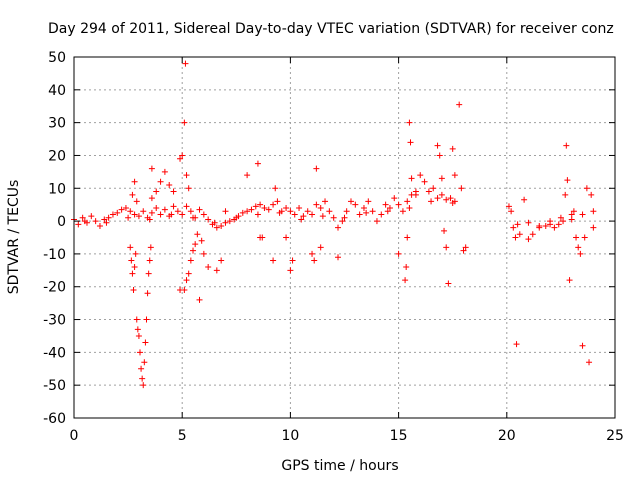 The image size is (640, 480). I want to click on y-tick-label: -60, so click(54, 419).